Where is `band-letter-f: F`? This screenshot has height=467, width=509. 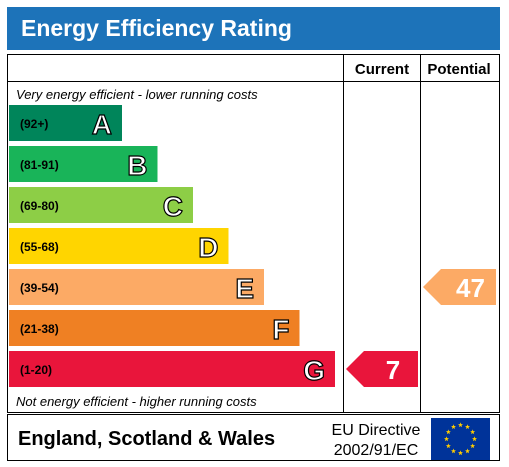 band-letter-f: F is located at coordinates (280, 329).